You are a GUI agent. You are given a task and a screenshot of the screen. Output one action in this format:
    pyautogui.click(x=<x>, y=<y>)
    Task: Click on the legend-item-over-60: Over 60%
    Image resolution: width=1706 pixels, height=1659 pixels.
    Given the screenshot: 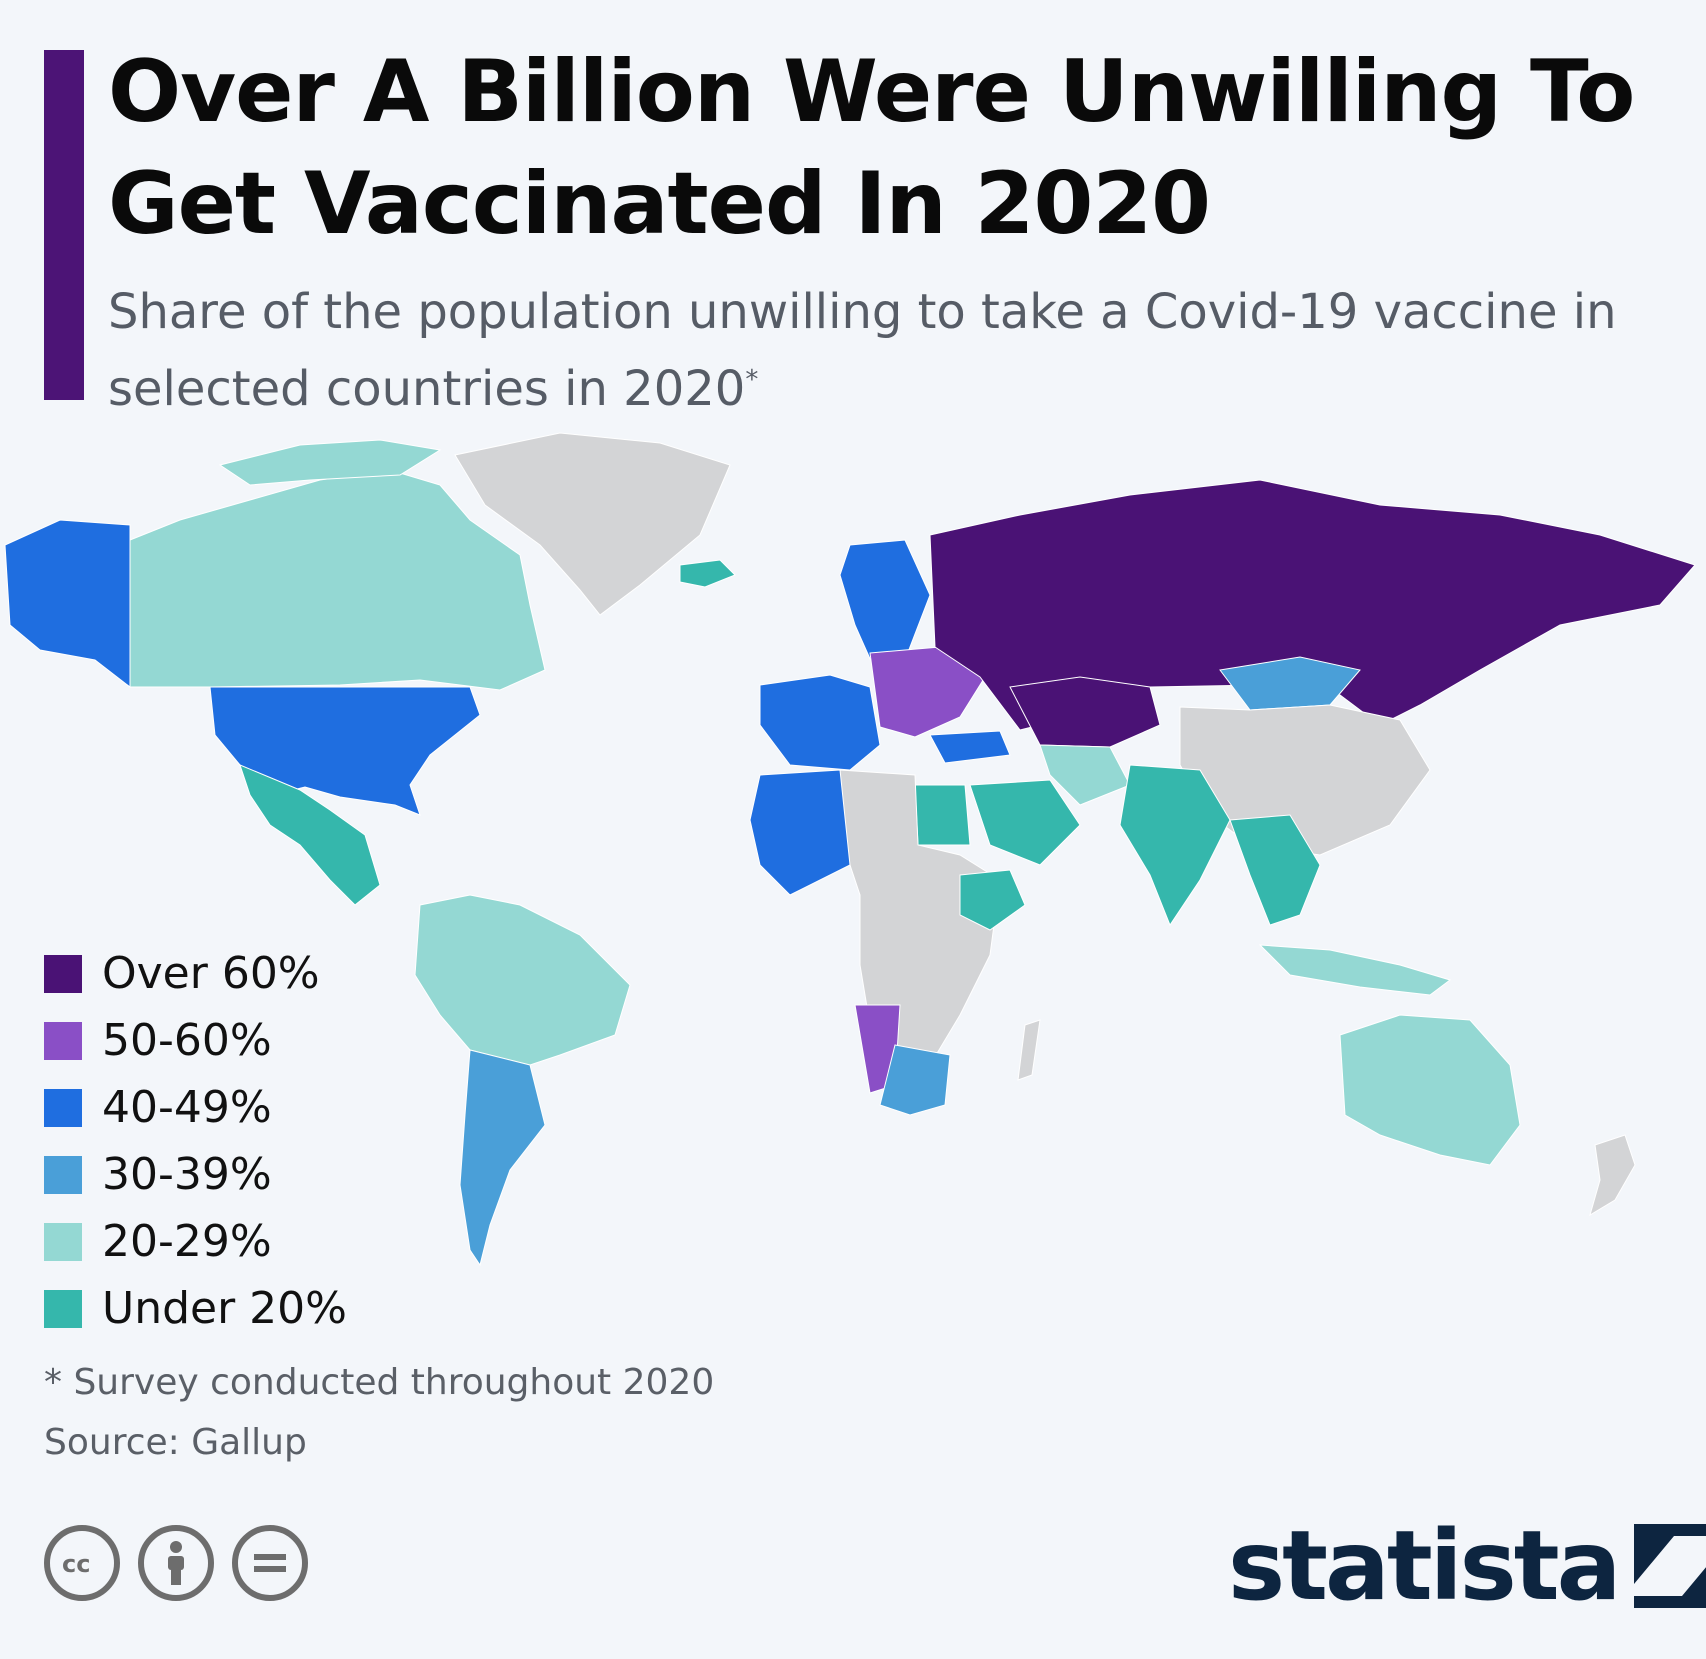 What is the action you would take?
    pyautogui.click(x=195, y=973)
    